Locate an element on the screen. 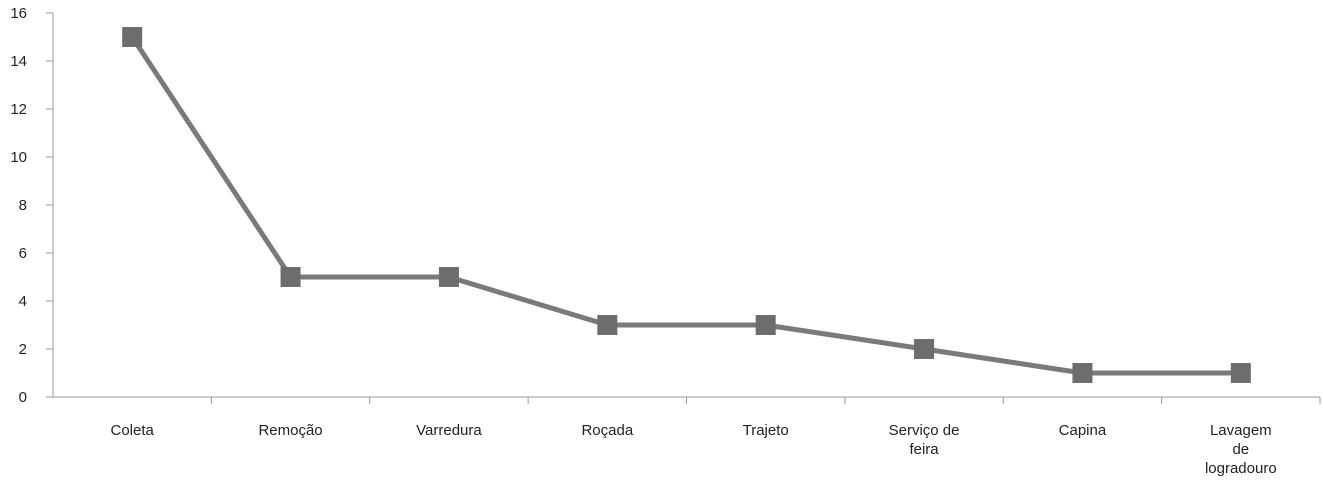 This screenshot has width=1323, height=483. x-tick-label: Trajeto is located at coordinates (766, 430).